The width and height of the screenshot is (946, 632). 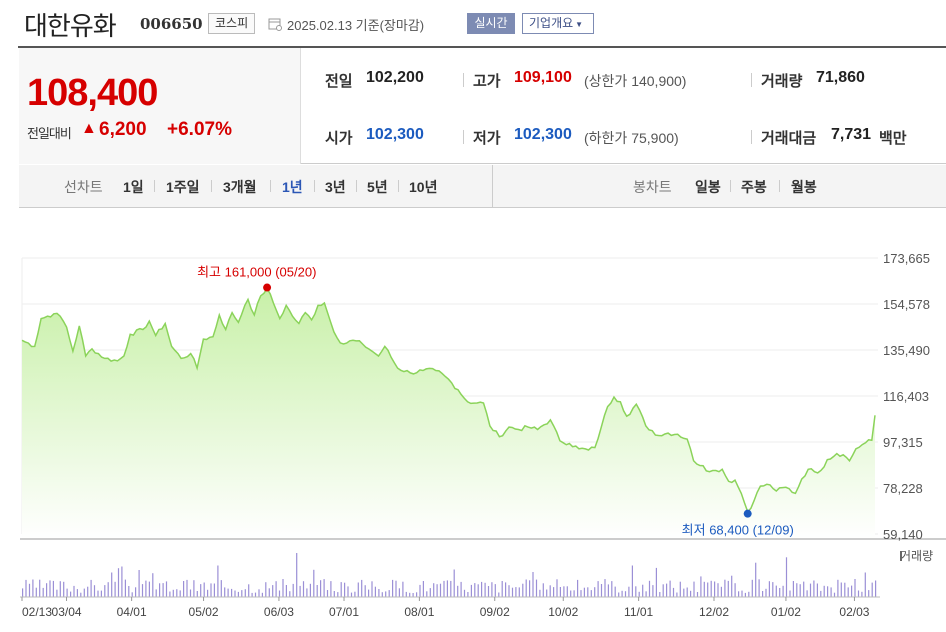 What do you see at coordinates (551, 23) in the screenshot?
I see `company-overview-label: 기업개요` at bounding box center [551, 23].